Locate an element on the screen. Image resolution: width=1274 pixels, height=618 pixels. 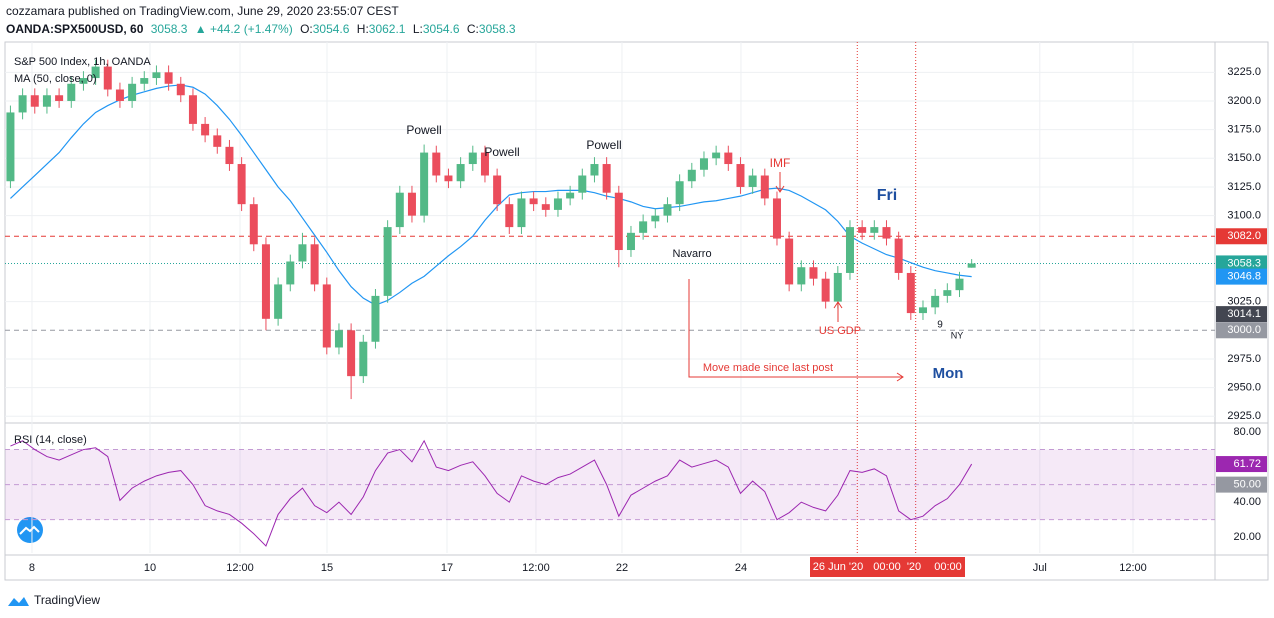
h-label: H: is located at coordinates (363, 29).